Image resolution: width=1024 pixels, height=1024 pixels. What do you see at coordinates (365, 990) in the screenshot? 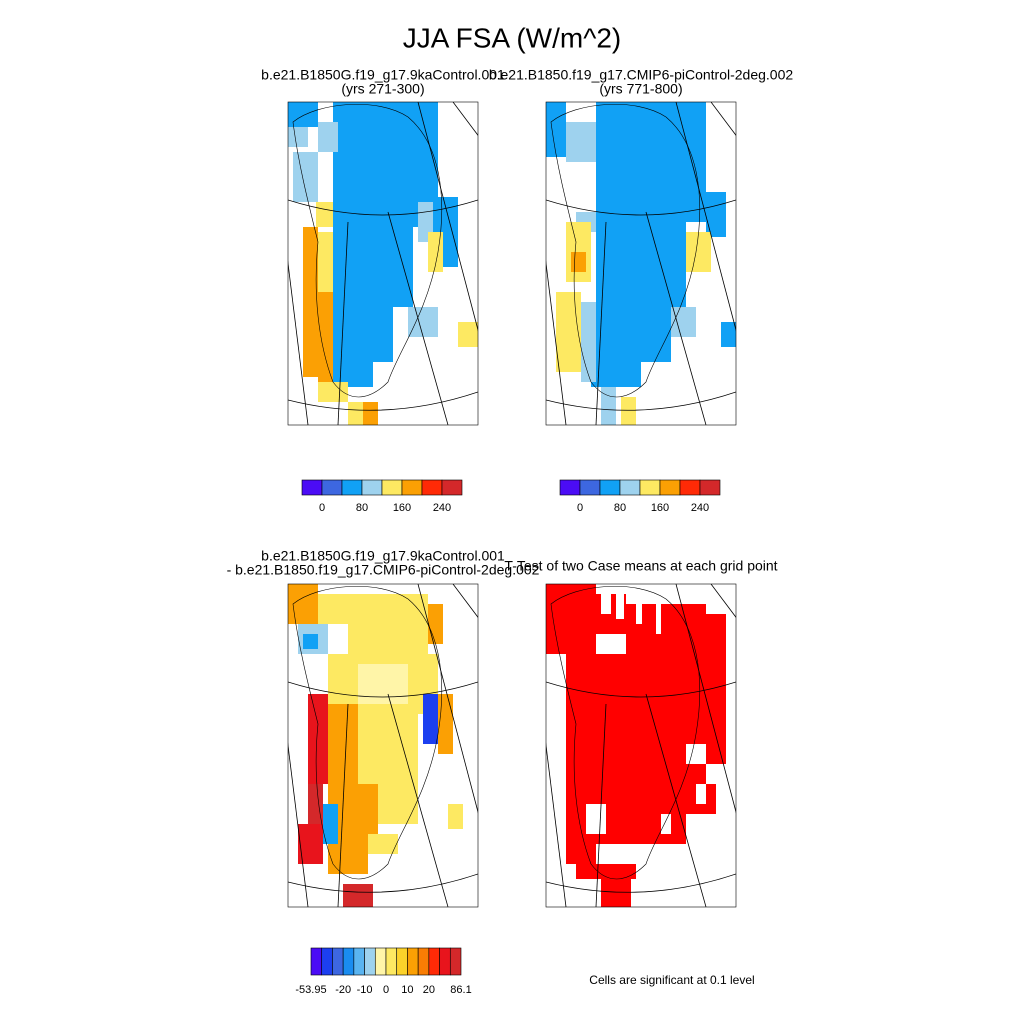
I see `colorbar-label: -10` at bounding box center [365, 990].